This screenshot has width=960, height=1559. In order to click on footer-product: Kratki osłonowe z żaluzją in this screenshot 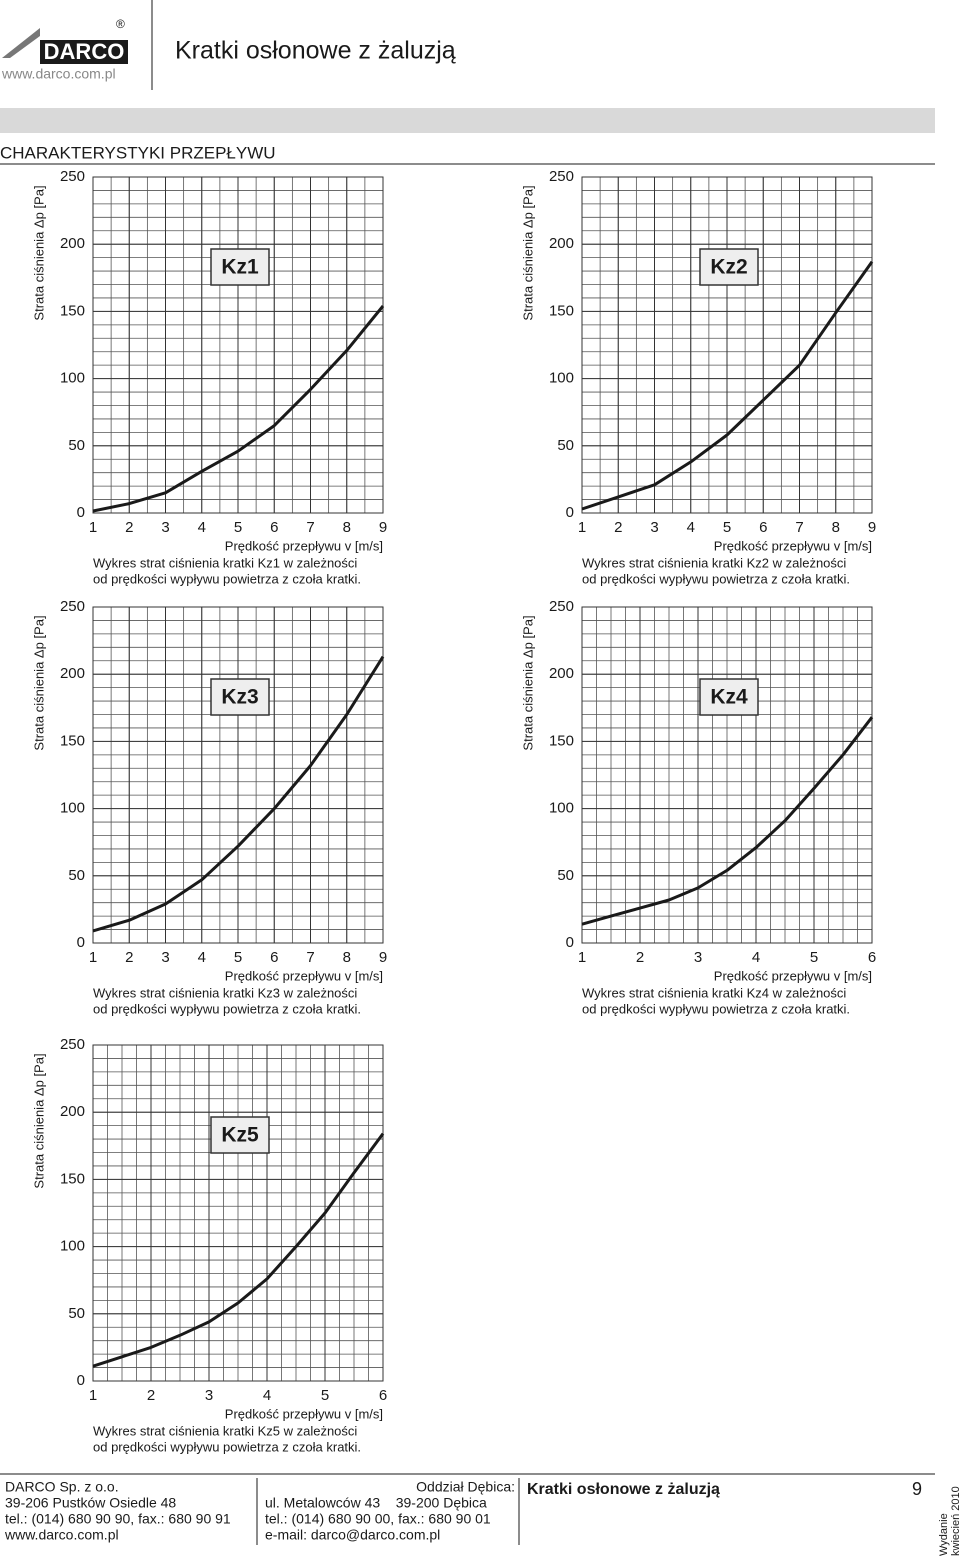, I will do `click(623, 1489)`.